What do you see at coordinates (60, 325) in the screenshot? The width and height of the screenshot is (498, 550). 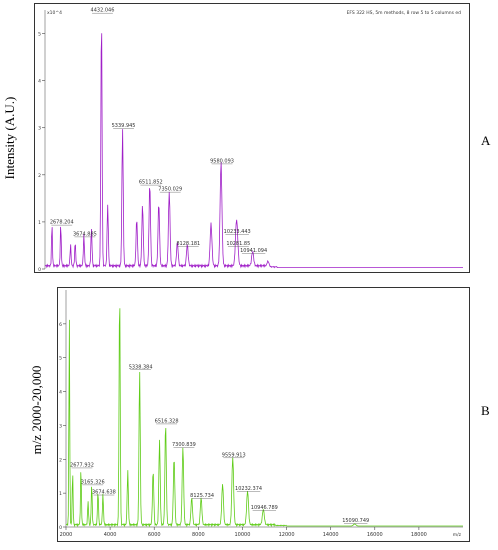 I see `y-tick-label-b-6: 6` at bounding box center [60, 325].